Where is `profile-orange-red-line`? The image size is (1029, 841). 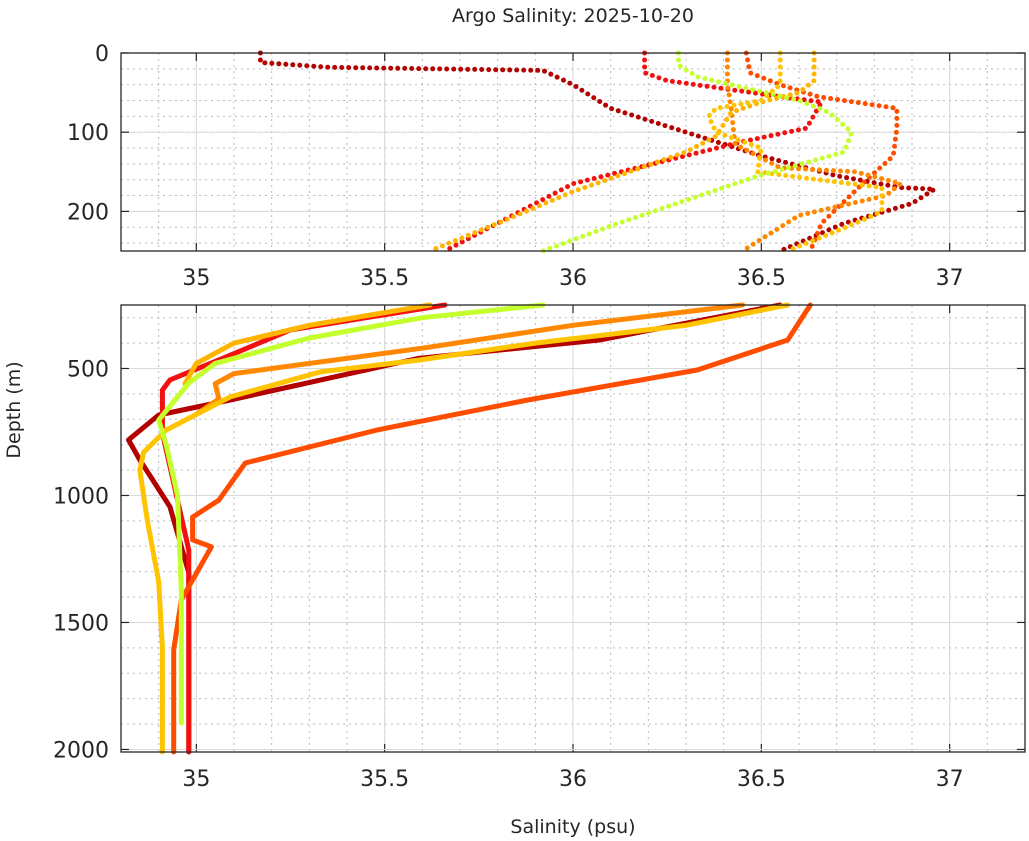 profile-orange-red-line is located at coordinates (821, 152).